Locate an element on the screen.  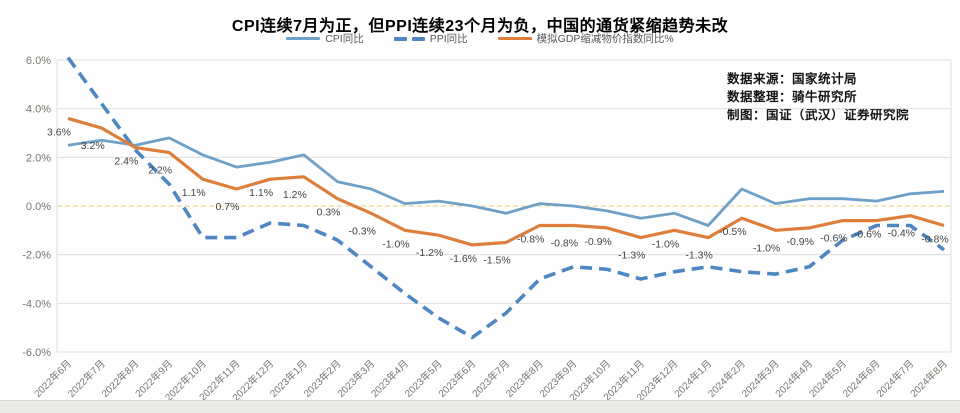
y-tick-label: 6.0% is located at coordinates (38, 61).